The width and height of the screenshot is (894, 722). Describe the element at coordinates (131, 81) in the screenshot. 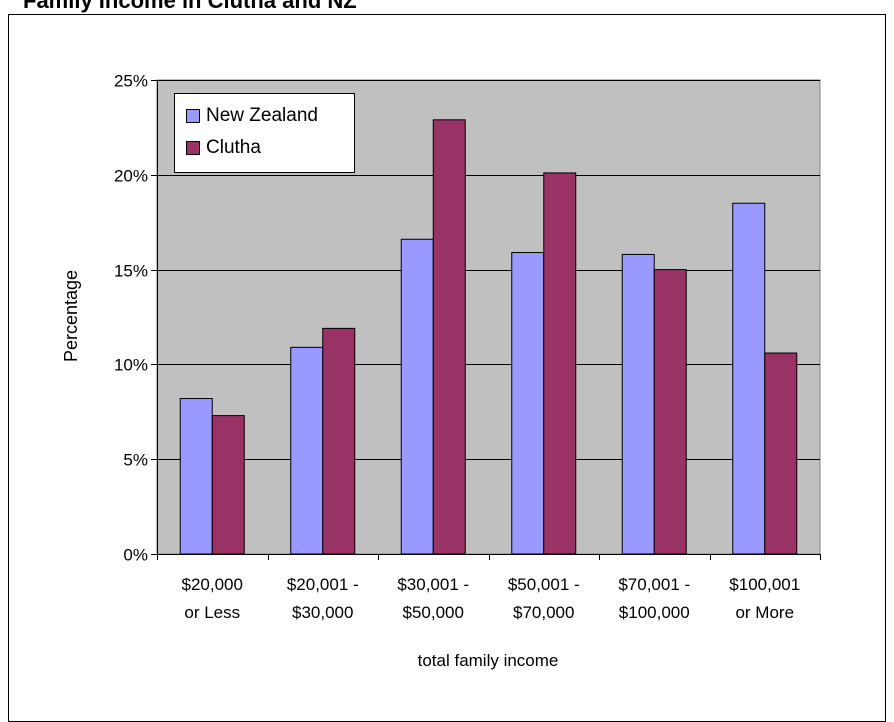

I see `y-tick-label: 25%` at that location.